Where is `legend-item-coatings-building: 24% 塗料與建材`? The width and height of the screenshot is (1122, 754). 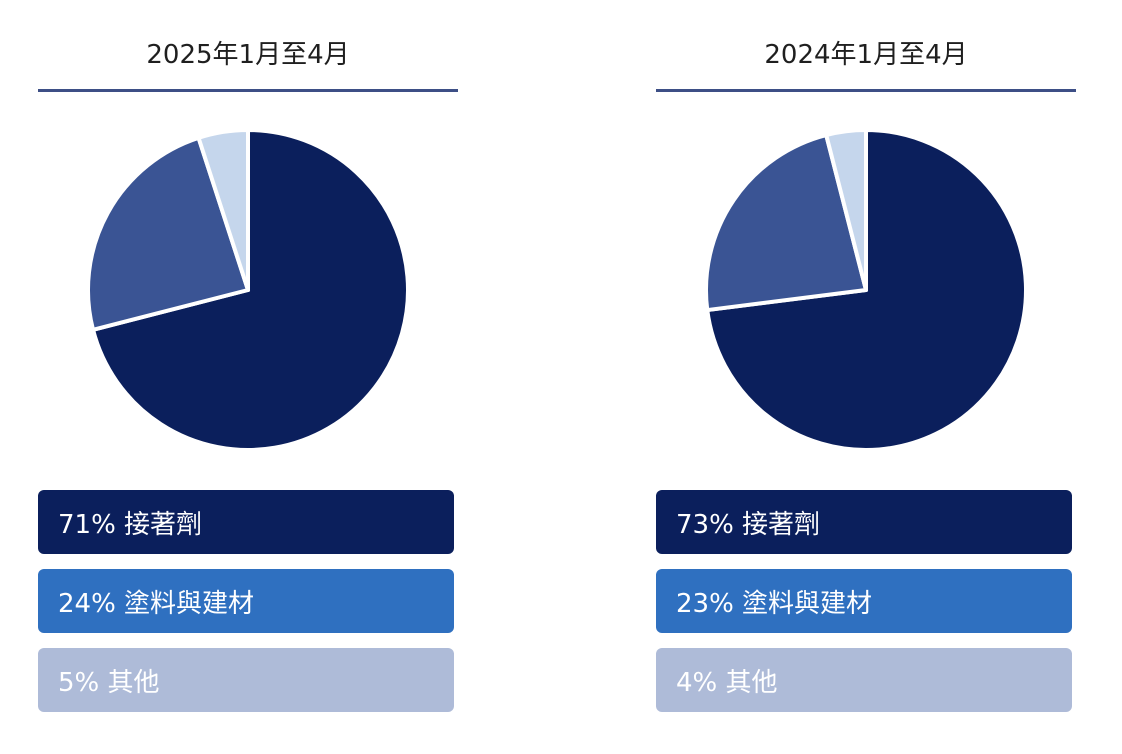
legend-item-coatings-building: 24% 塗料與建材 is located at coordinates (246, 601).